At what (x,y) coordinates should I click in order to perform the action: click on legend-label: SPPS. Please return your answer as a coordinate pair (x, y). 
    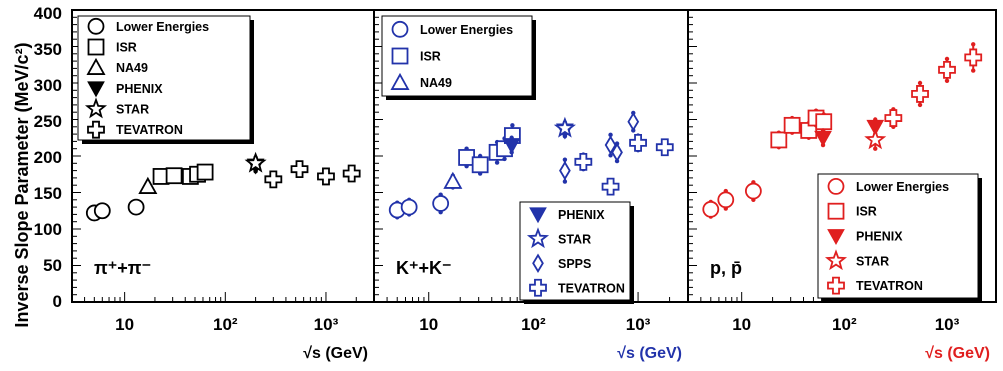
    Looking at the image, I should click on (574, 264).